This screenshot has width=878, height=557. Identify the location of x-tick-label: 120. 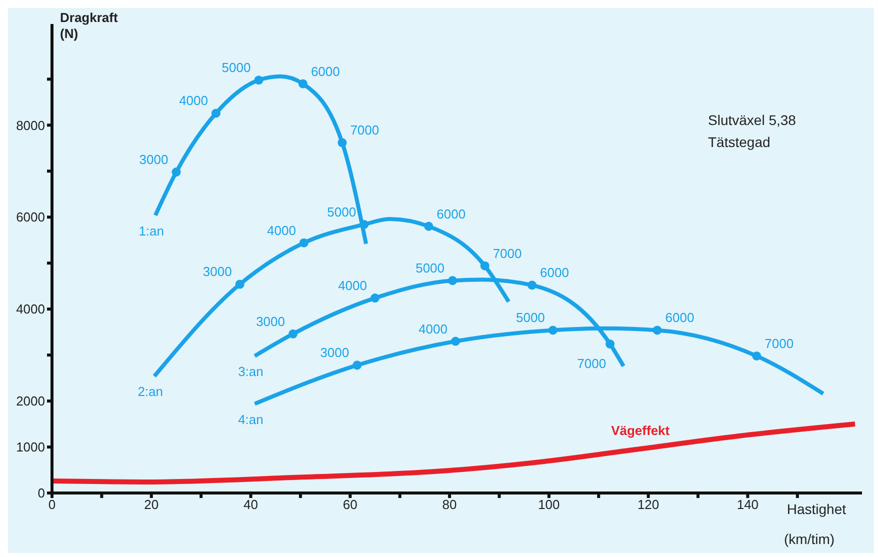
(648, 504).